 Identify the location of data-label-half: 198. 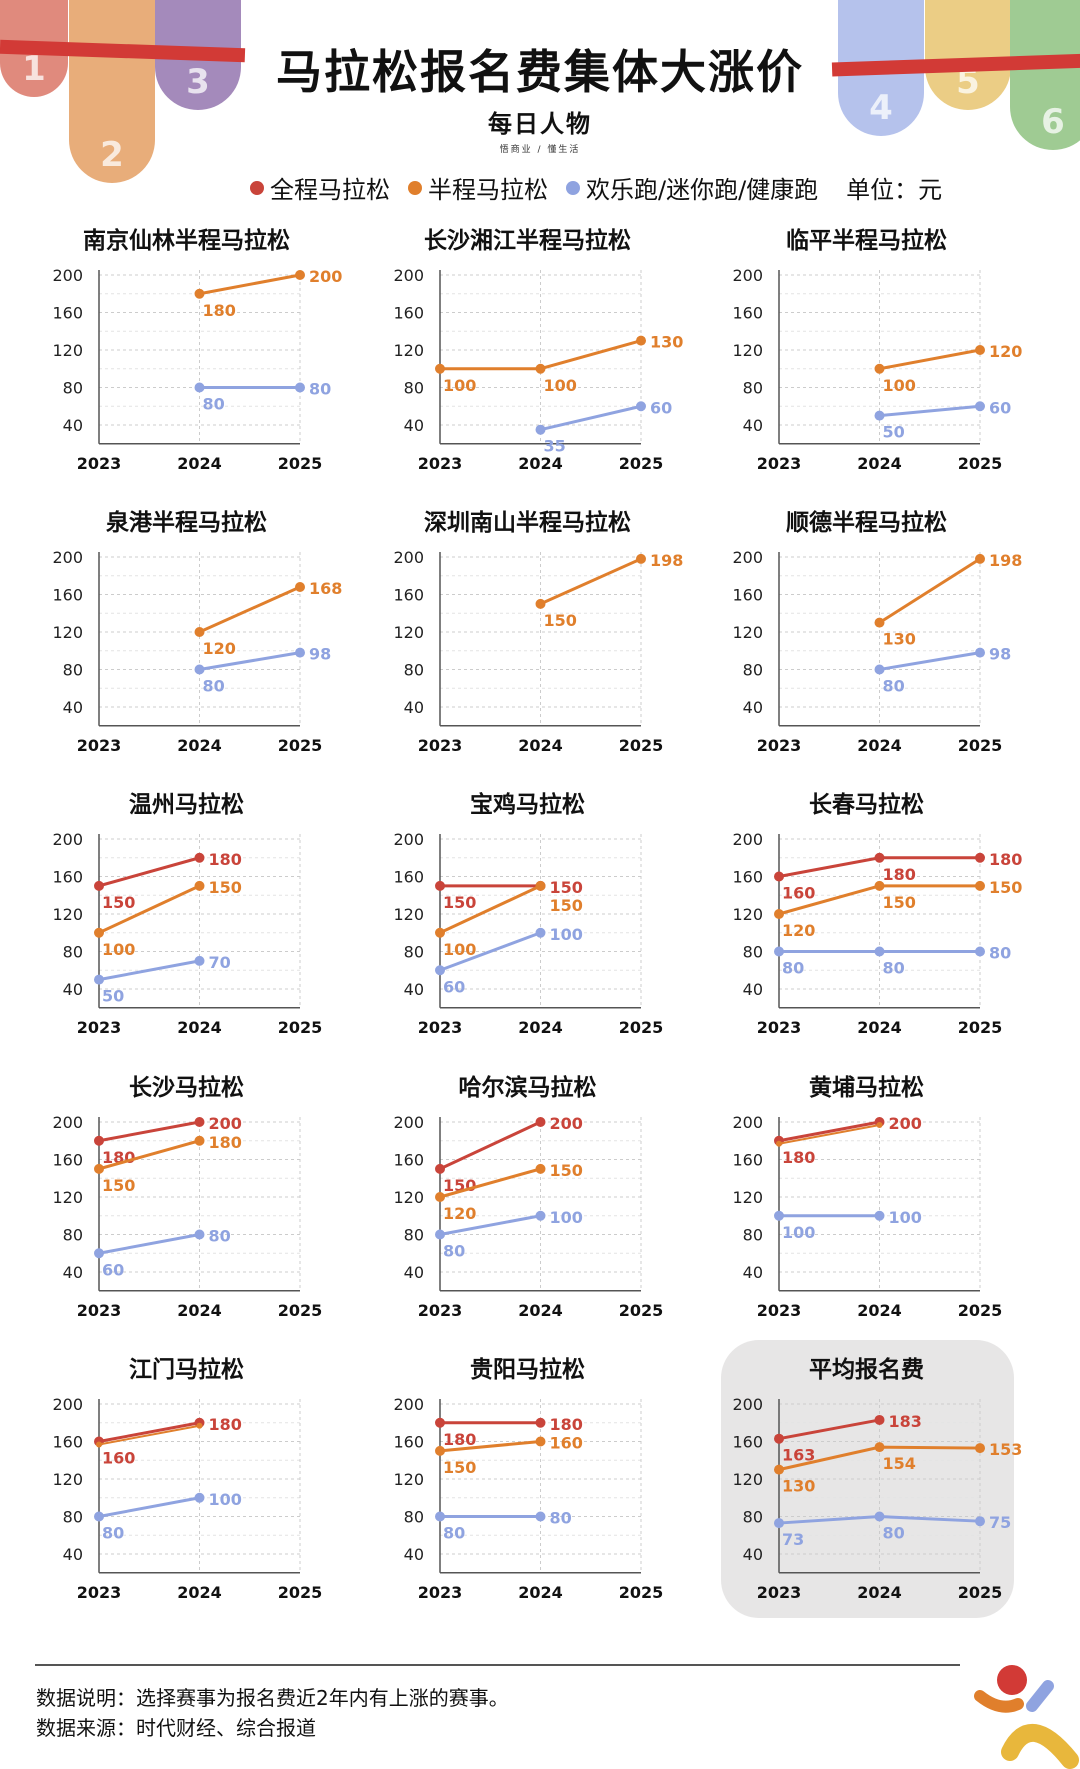
(1005, 560).